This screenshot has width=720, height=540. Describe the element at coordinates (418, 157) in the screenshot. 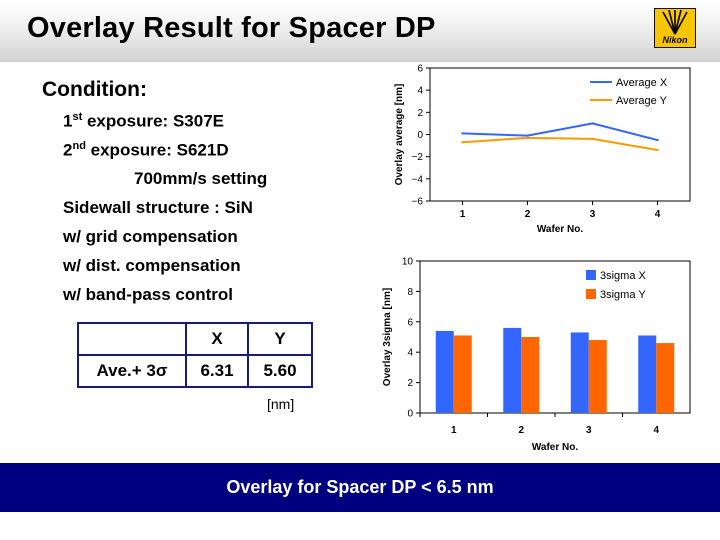

I see `y-tick-label: −2` at that location.